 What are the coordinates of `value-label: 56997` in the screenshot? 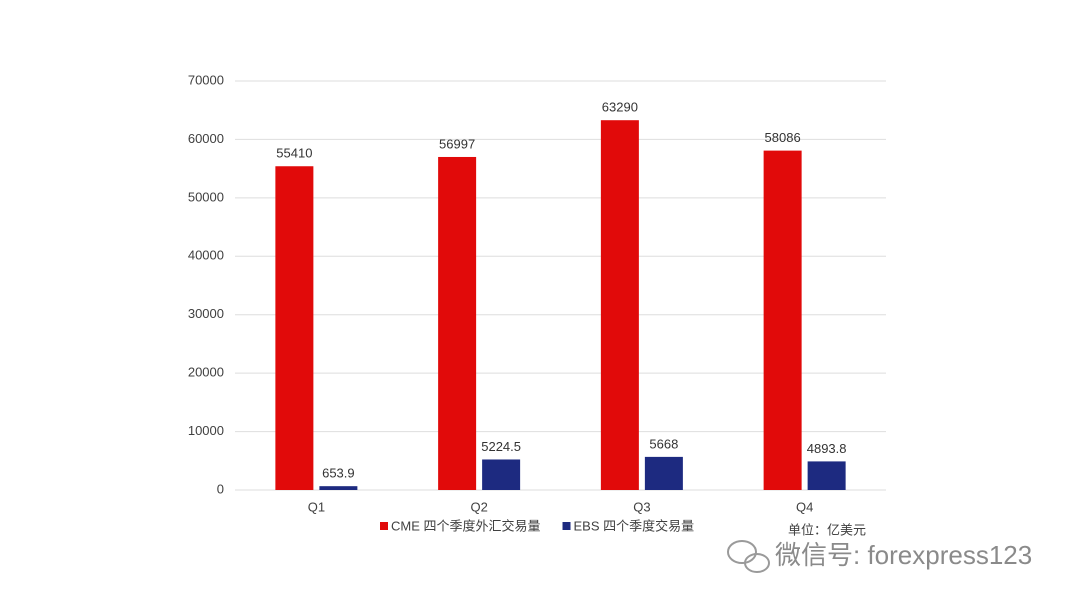 It's located at (457, 143).